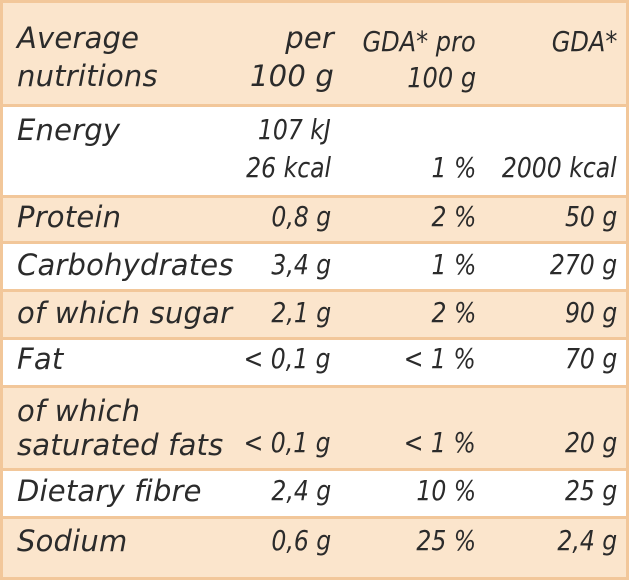 The width and height of the screenshot is (629, 580). Describe the element at coordinates (301, 312) in the screenshot. I see `cell-per100: 2,1 g` at that location.